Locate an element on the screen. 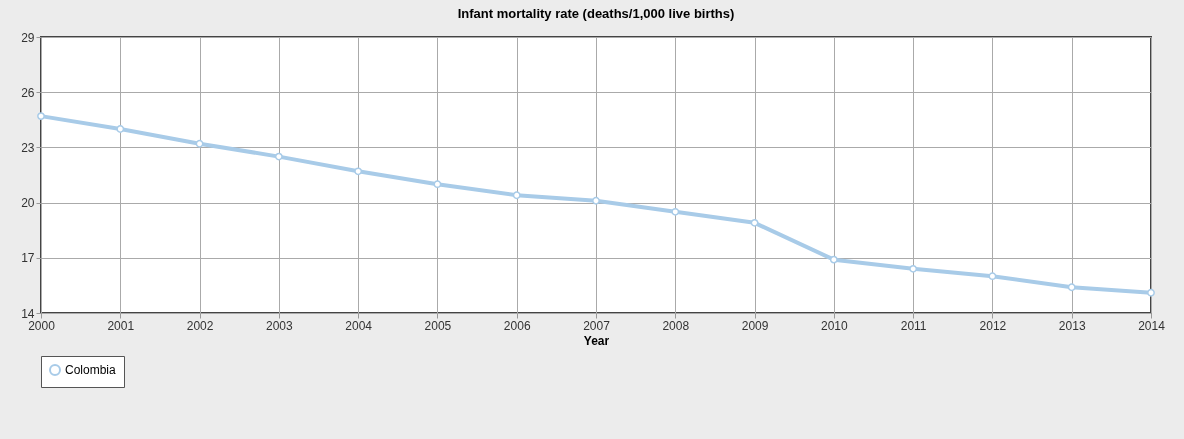 The image size is (1184, 439). x-tick-label: 2003 is located at coordinates (280, 325).